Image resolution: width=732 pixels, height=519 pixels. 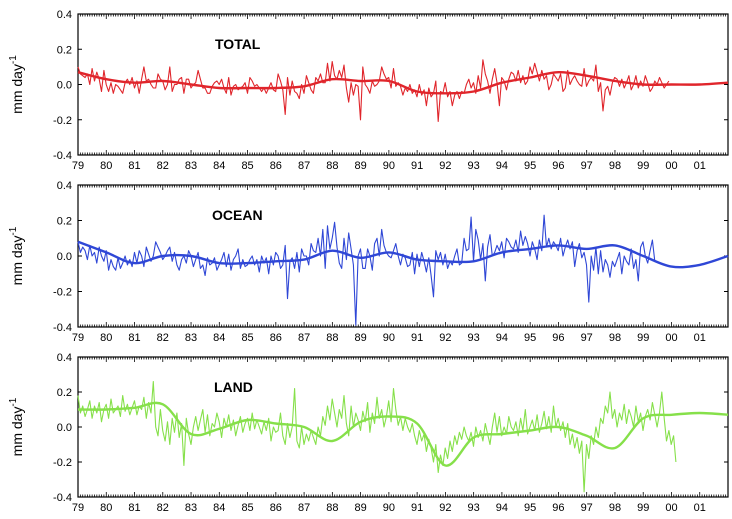 What do you see at coordinates (233, 387) in the screenshot?
I see `panel-title: LAND` at bounding box center [233, 387].